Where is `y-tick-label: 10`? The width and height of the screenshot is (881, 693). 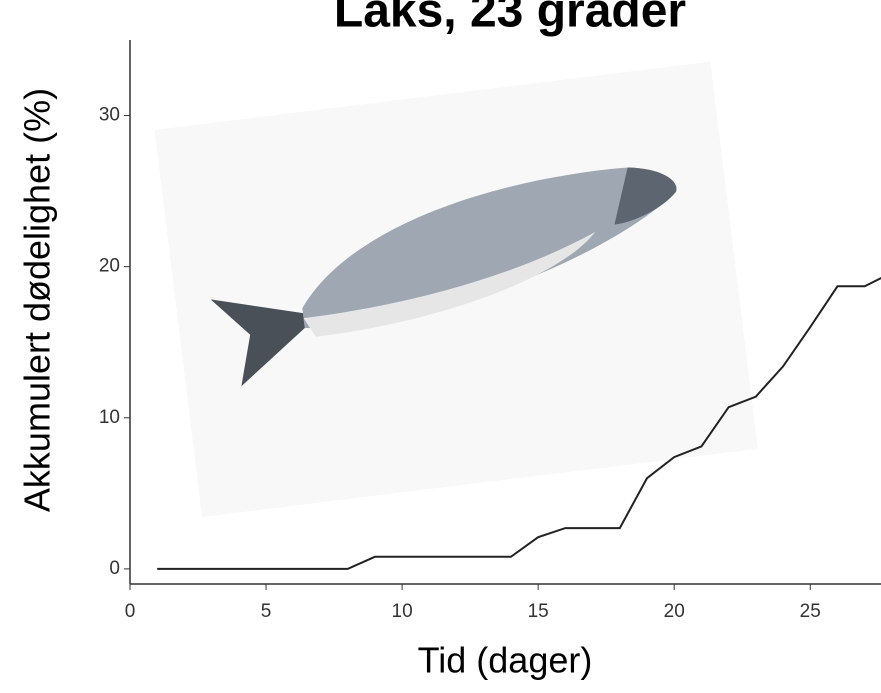
y-tick-label: 10 is located at coordinates (109, 417).